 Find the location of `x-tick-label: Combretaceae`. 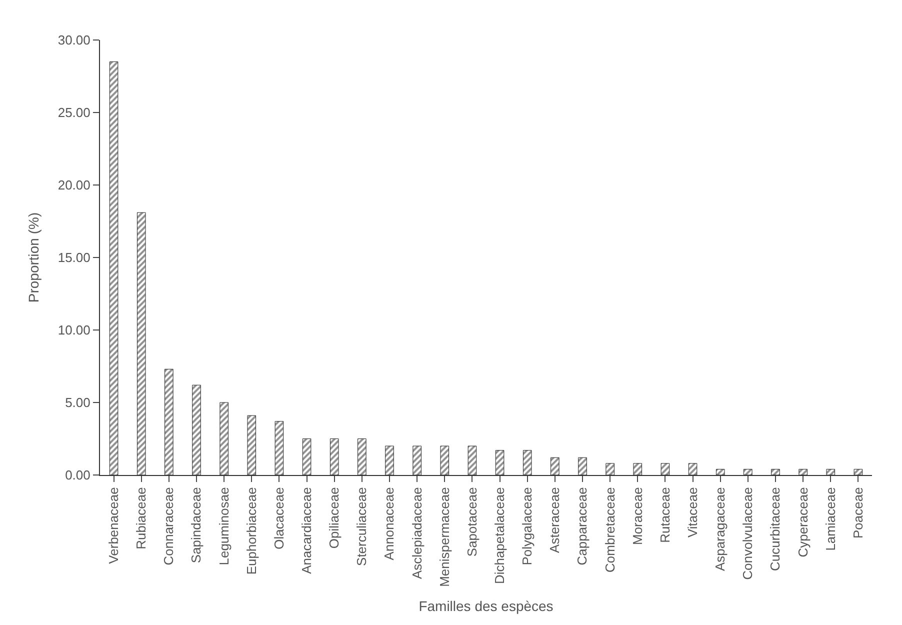

x-tick-label: Combretaceae is located at coordinates (610, 529).